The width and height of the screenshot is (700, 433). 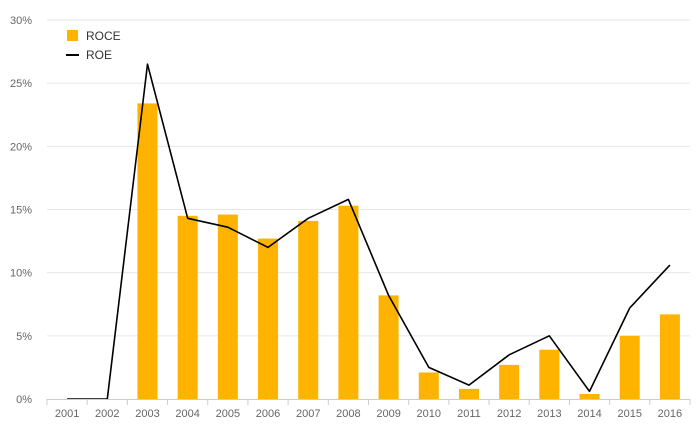 What do you see at coordinates (388, 347) in the screenshot?
I see `roce-bar-2009` at bounding box center [388, 347].